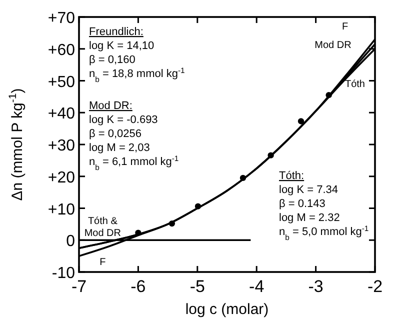 The width and height of the screenshot is (400, 330). I want to click on x-tick-label: -4, so click(256, 286).